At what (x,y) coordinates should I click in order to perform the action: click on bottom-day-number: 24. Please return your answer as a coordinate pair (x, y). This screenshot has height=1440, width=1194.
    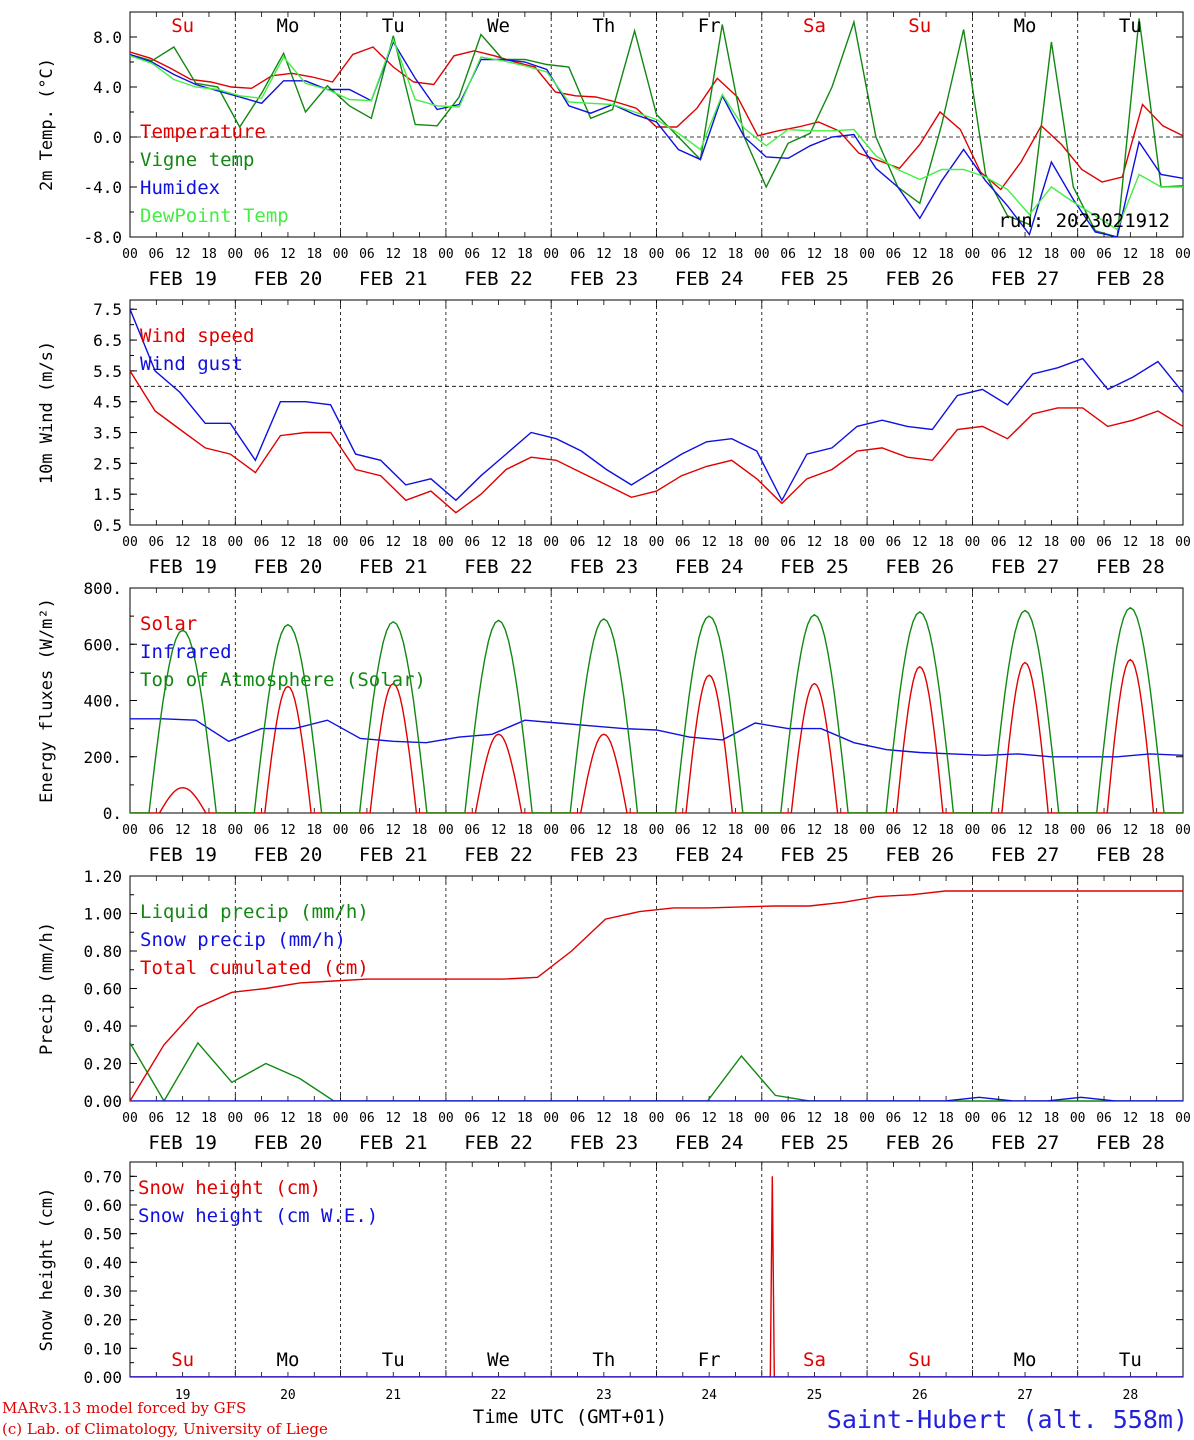
    Looking at the image, I should click on (709, 1395).